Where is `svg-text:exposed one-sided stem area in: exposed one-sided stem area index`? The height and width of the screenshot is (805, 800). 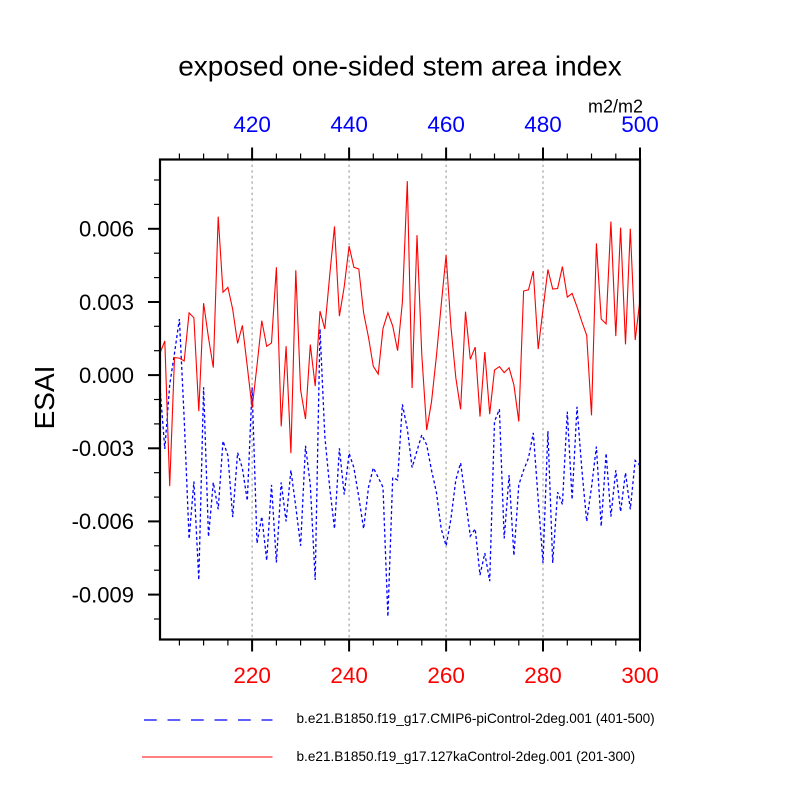
svg-text:exposed one-sided stem area in: exposed one-sided stem area index is located at coordinates (400, 66).